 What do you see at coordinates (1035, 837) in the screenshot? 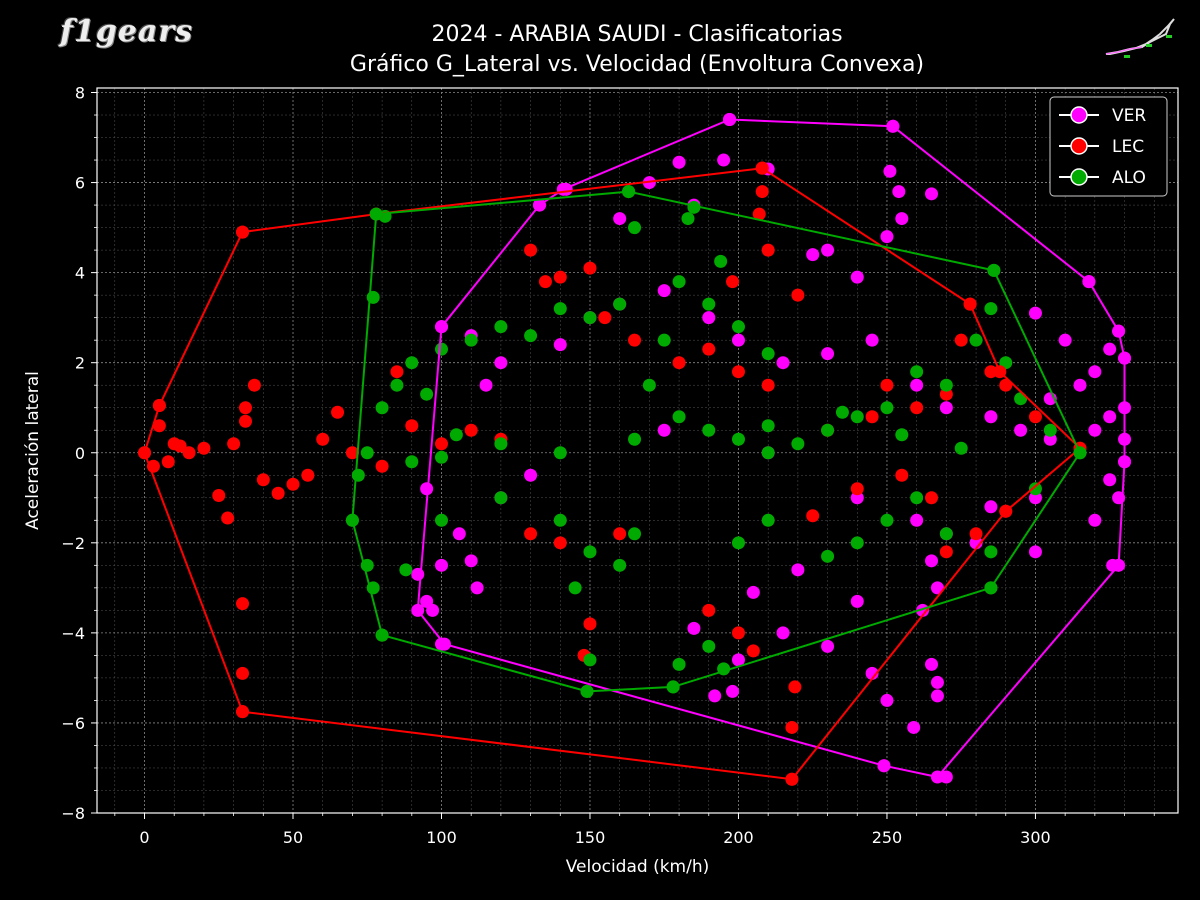
I see `x-tick-label: 300` at bounding box center [1035, 837].